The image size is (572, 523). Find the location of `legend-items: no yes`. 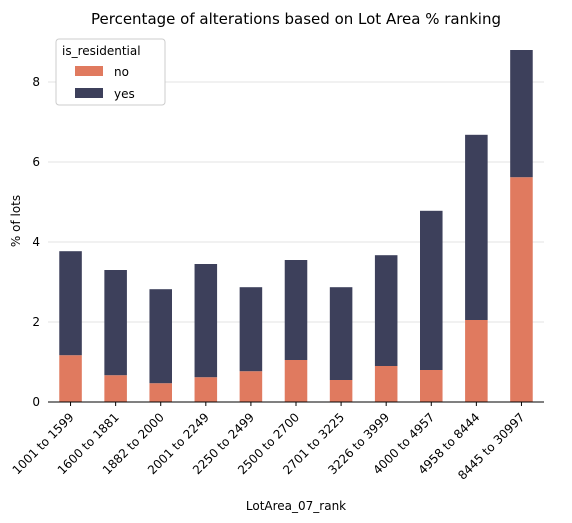

legend-items: no yes is located at coordinates (105, 83).